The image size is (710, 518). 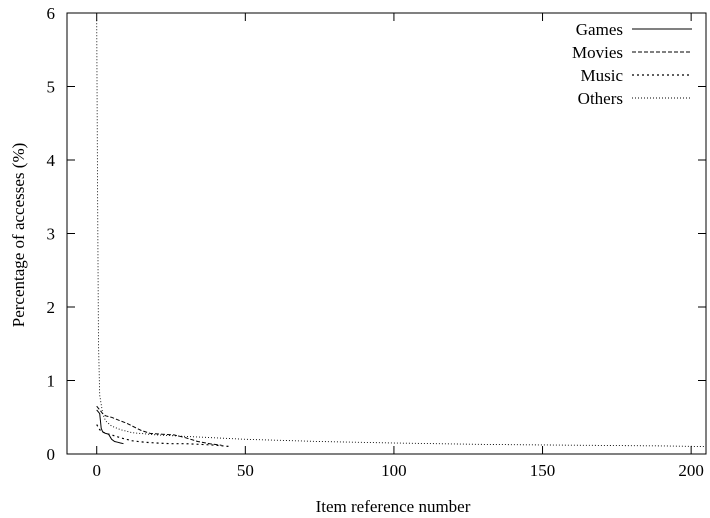 I want to click on series-line-games, so click(x=110, y=427).